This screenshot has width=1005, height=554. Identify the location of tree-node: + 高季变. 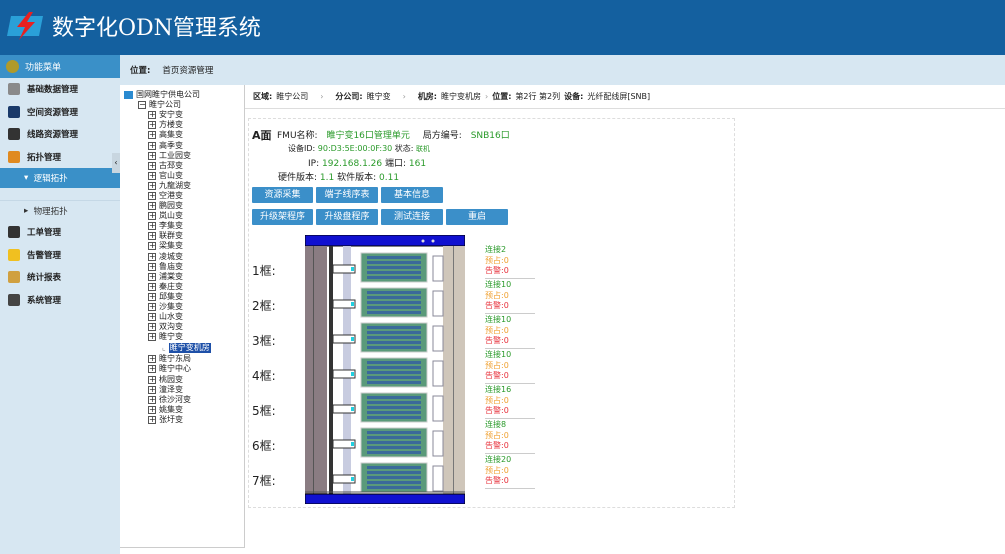
(184, 145).